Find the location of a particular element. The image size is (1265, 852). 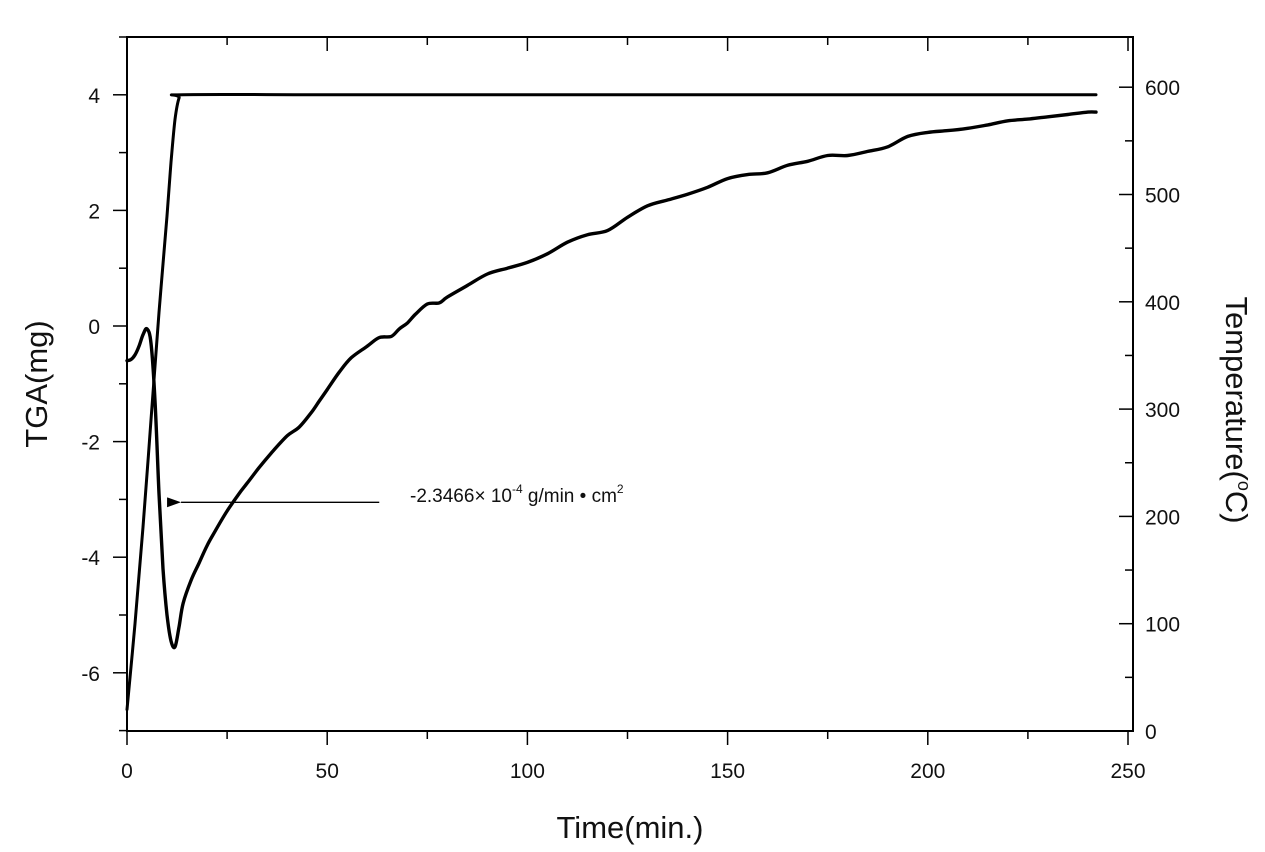

annotation-base: -2.3466× 10 is located at coordinates (461, 496).